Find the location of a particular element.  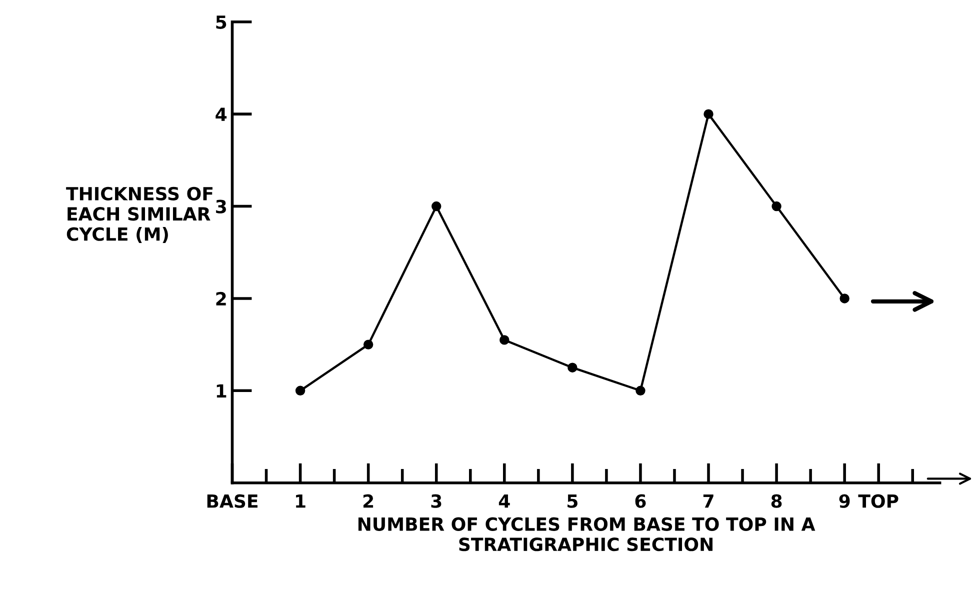

x-axis-title: NUMBER OF CYCLES FROM BASE TO TOP IN A STRATIGRAPHIC SECTION is located at coordinates (587, 534).